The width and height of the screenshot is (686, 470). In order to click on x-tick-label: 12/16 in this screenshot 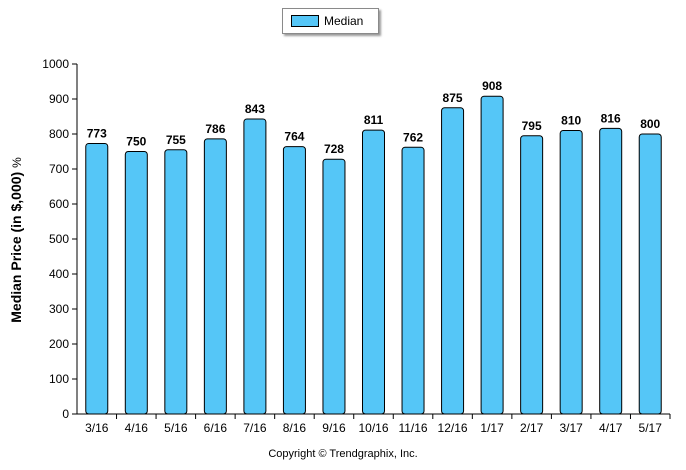, I will do `click(453, 428)`.